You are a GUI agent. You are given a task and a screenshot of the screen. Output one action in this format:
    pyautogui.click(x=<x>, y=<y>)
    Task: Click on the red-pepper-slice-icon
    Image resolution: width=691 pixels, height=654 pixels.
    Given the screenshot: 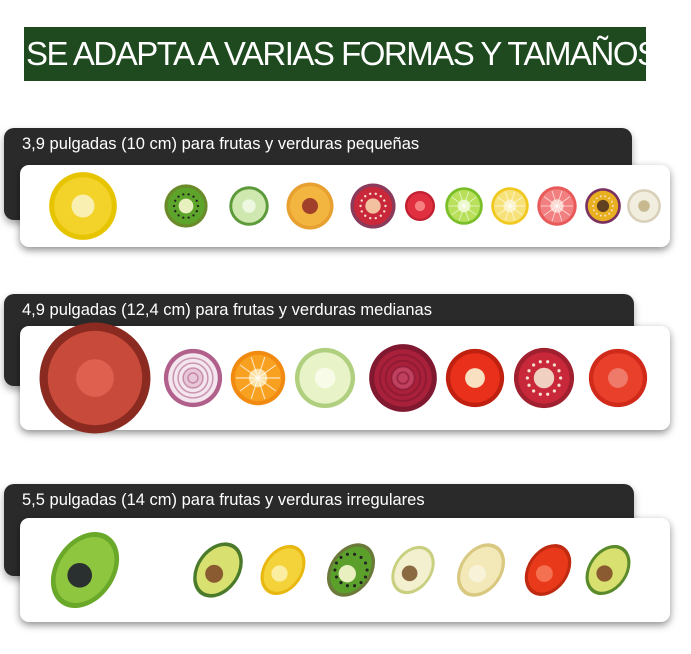 What is the action you would take?
    pyautogui.click(x=475, y=378)
    